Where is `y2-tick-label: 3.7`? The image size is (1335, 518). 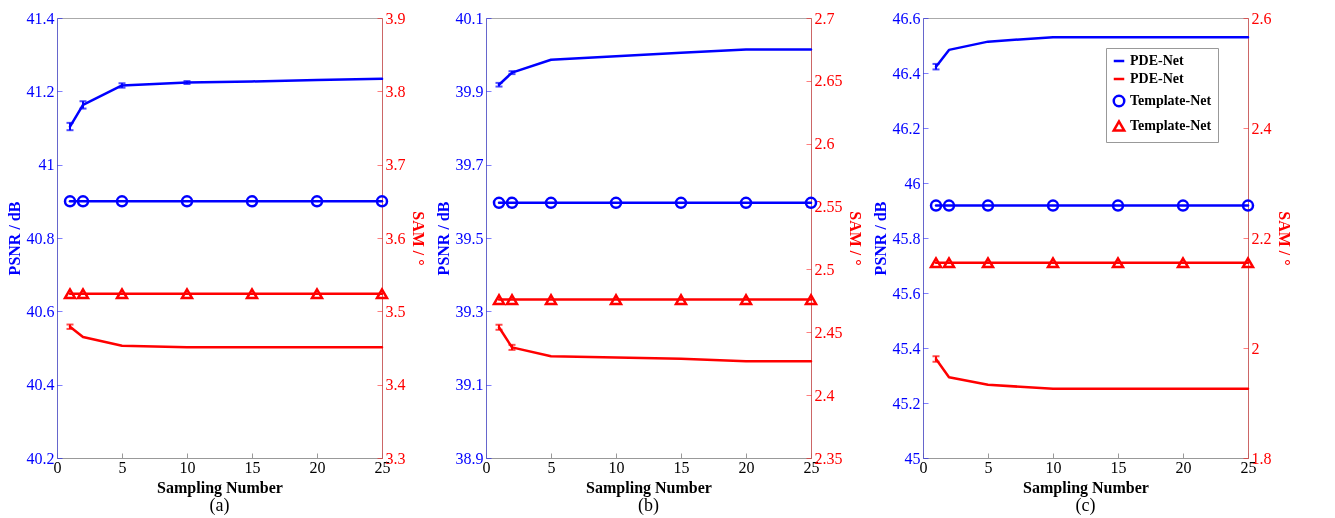 y2-tick-label: 3.7 is located at coordinates (395, 165).